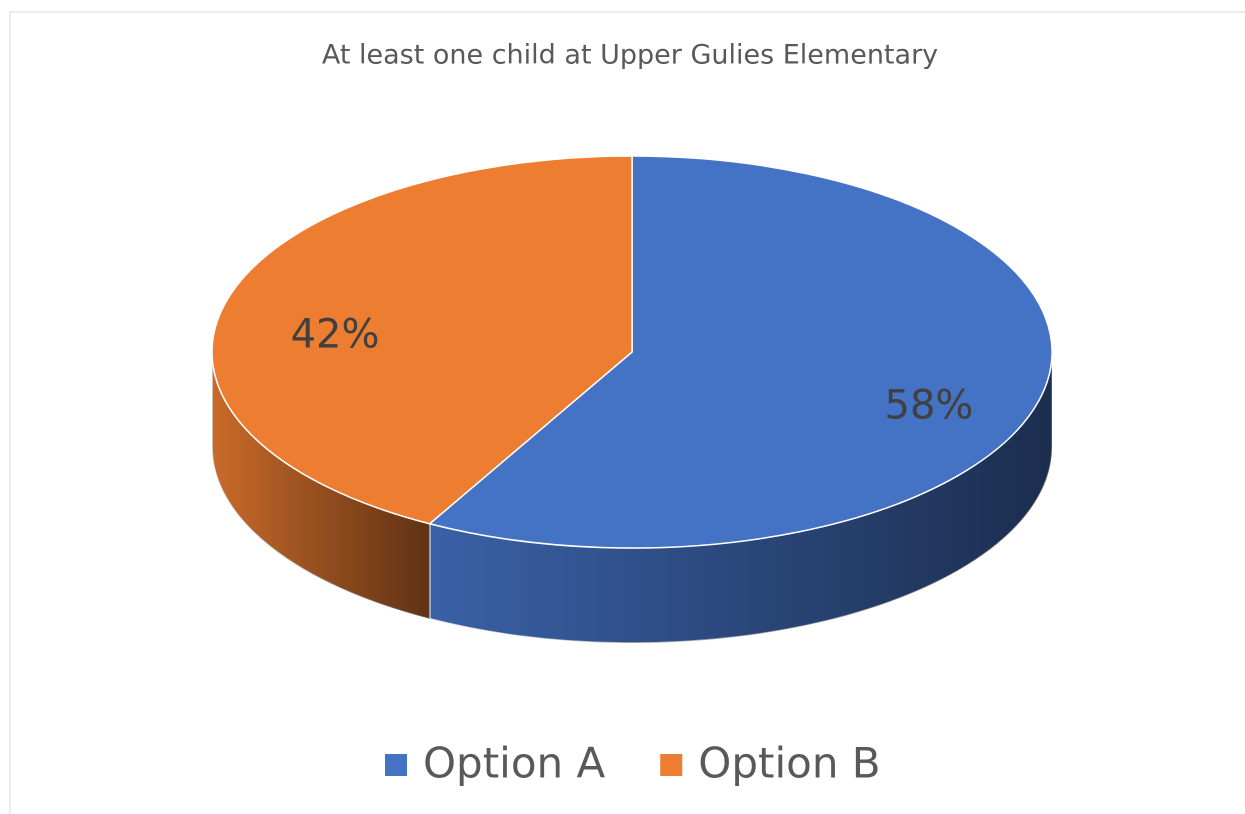  I want to click on data-label: 42%, so click(335, 334).